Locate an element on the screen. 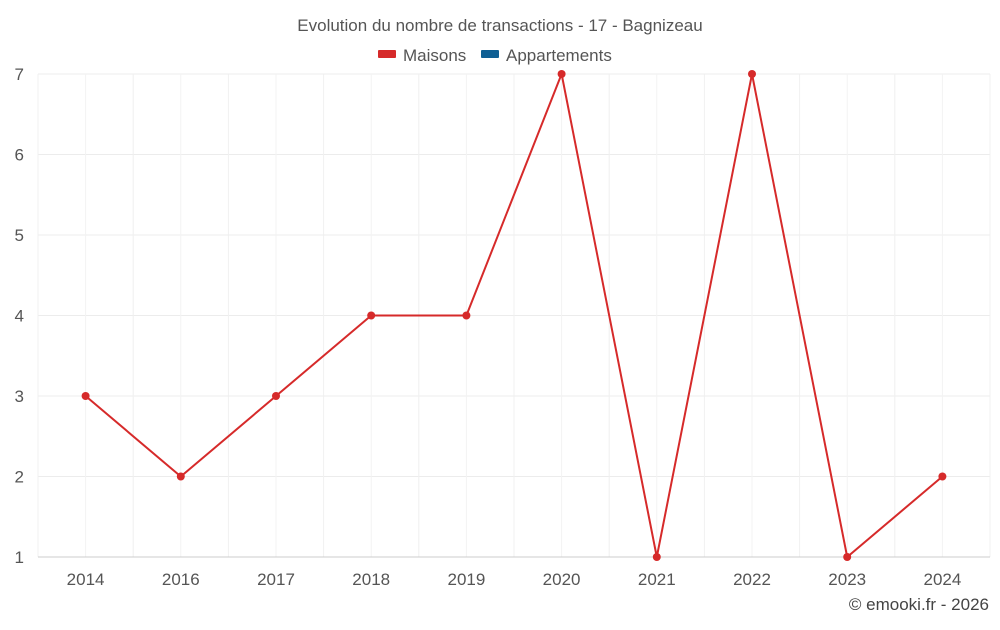 This screenshot has height=630, width=1000. y-axis: 1 2 3 4 5 6 7 is located at coordinates (19, 316).